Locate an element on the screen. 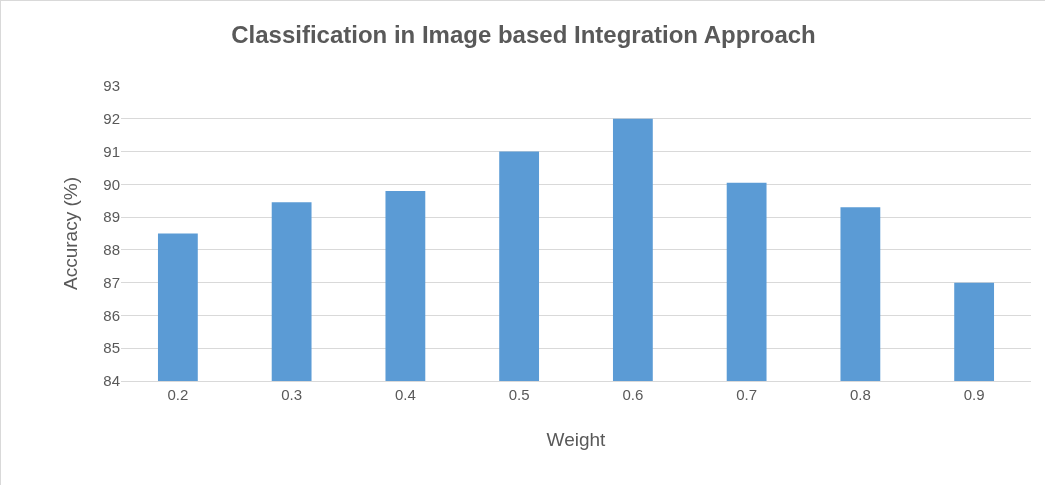  x-tick-label: 0.7 is located at coordinates (747, 394).